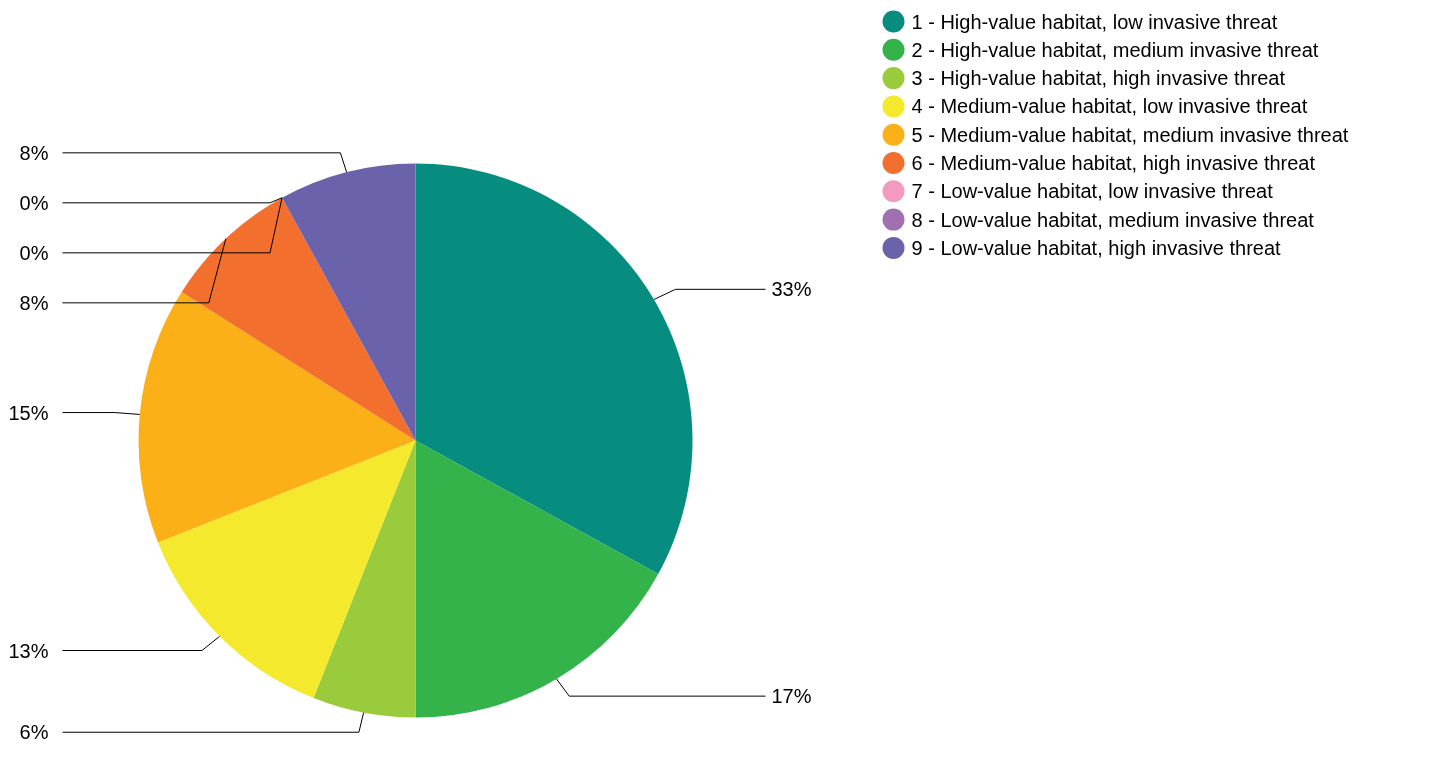 The image size is (1453, 763). Describe the element at coordinates (1113, 163) in the screenshot. I see `legend-label: 6 - Medium-value habitat, high invasive threat` at that location.